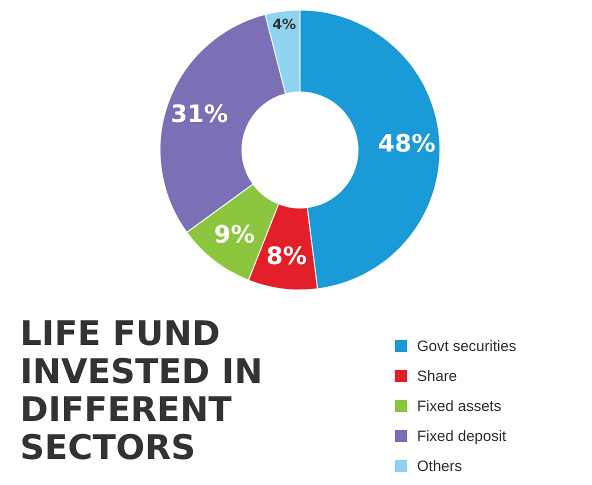 The image size is (592, 485). Describe the element at coordinates (234, 234) in the screenshot. I see `data-label: 9%` at that location.